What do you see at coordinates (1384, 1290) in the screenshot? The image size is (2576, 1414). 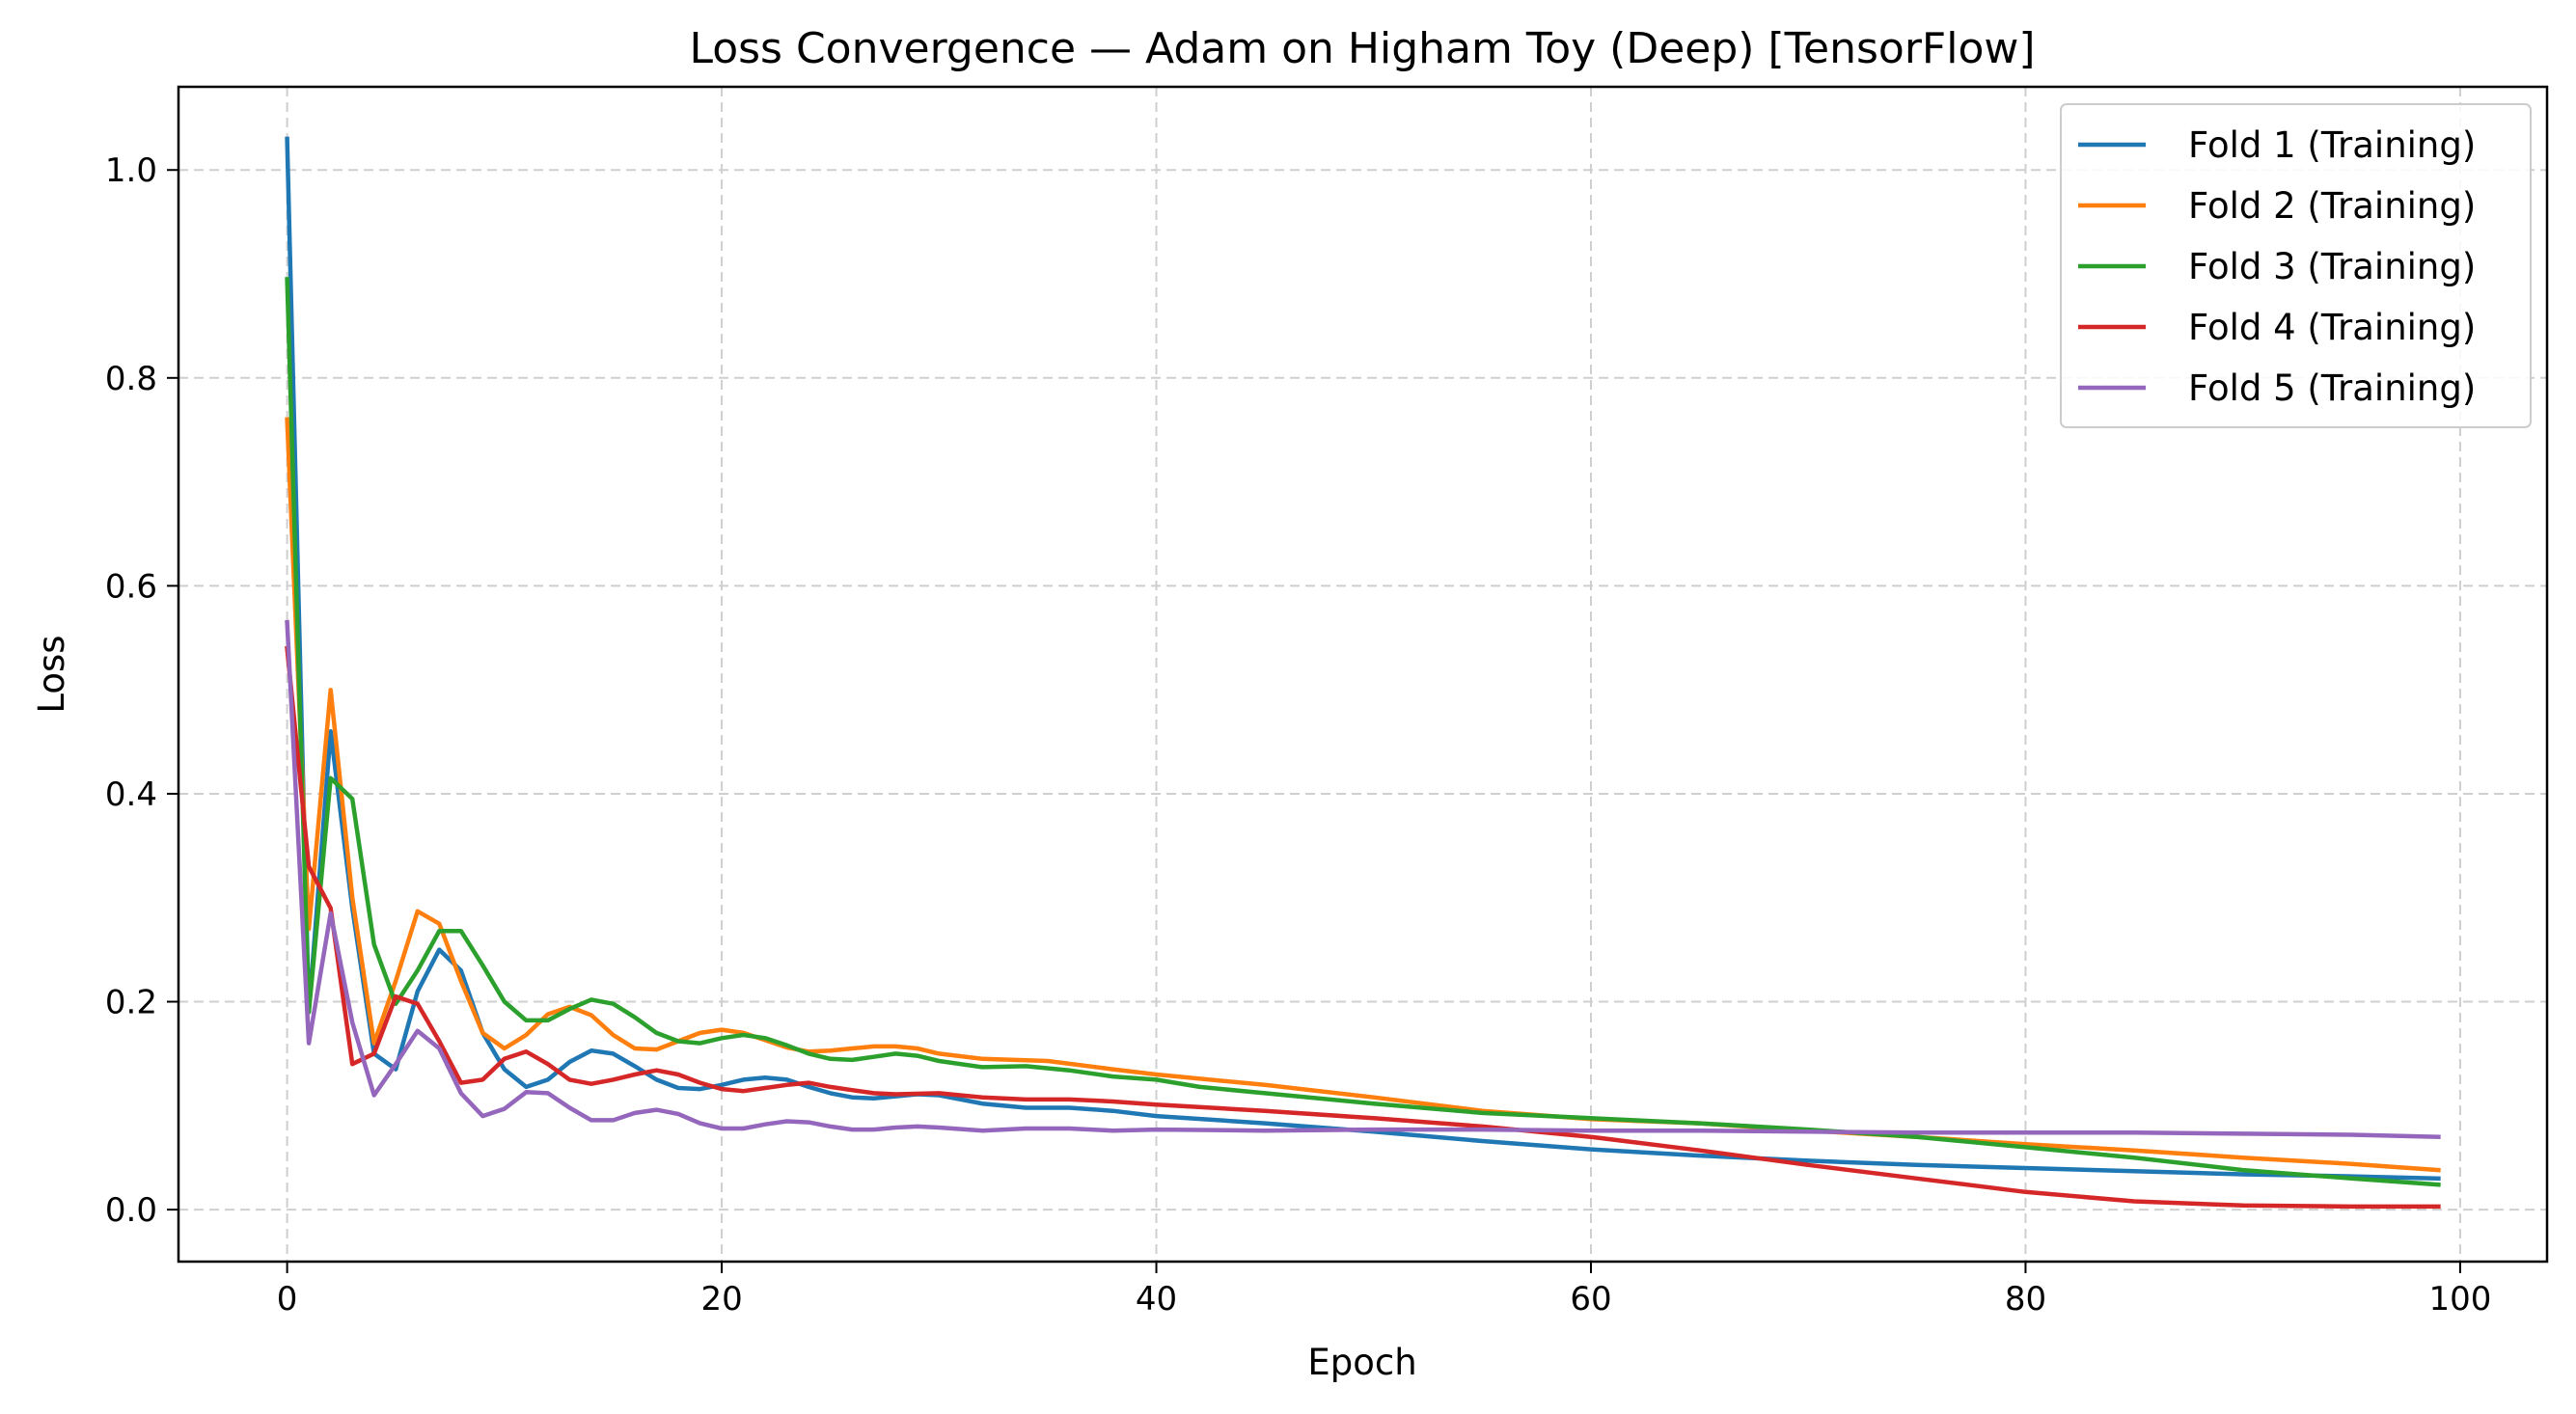 I see `x-axis: 0 20 40 60 80 100` at bounding box center [1384, 1290].